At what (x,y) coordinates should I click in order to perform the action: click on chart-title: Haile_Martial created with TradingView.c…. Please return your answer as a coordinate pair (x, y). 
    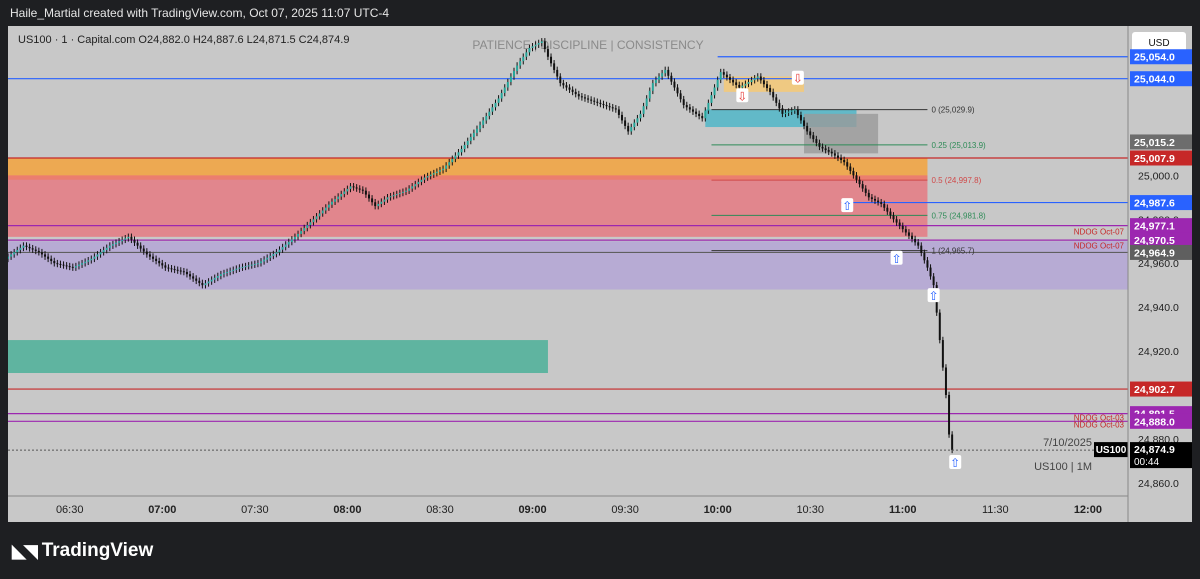
    Looking at the image, I should click on (200, 13).